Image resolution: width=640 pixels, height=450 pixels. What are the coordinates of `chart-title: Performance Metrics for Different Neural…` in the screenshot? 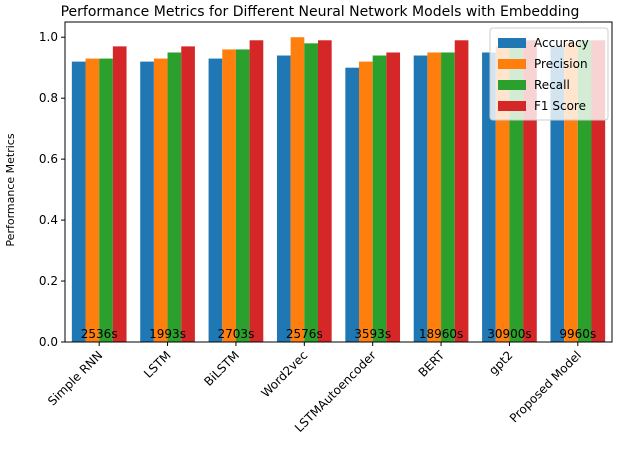 It's located at (320, 12).